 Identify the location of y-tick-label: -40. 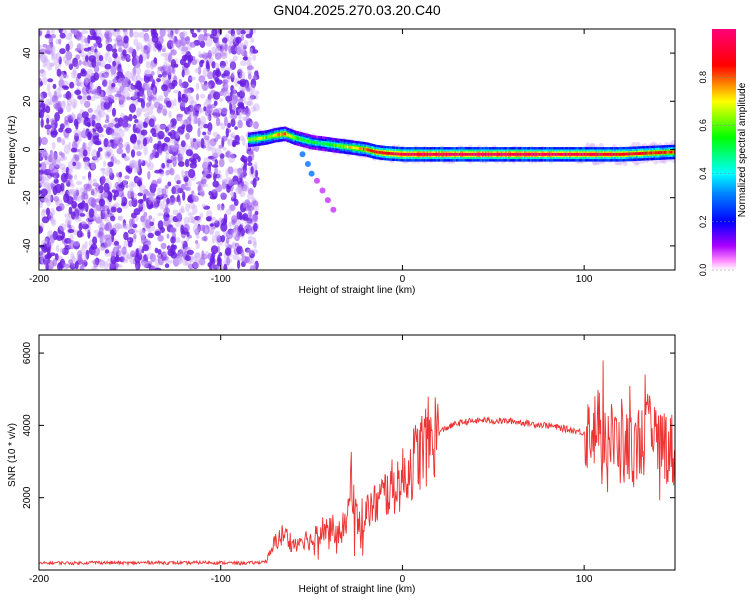
(27, 245).